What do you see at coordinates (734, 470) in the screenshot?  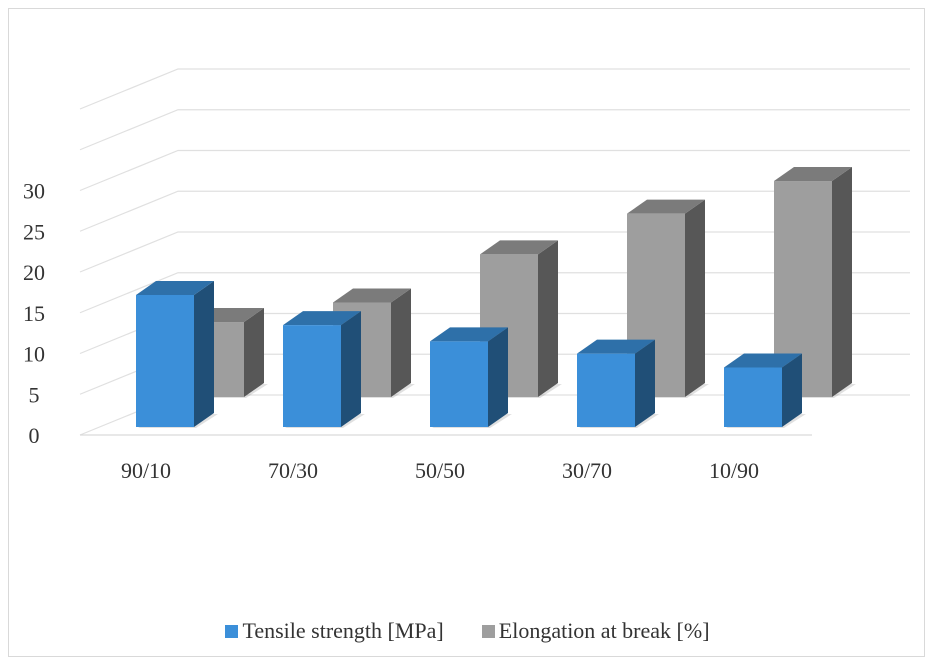 I see `x-tick-label: 10/90` at bounding box center [734, 470].